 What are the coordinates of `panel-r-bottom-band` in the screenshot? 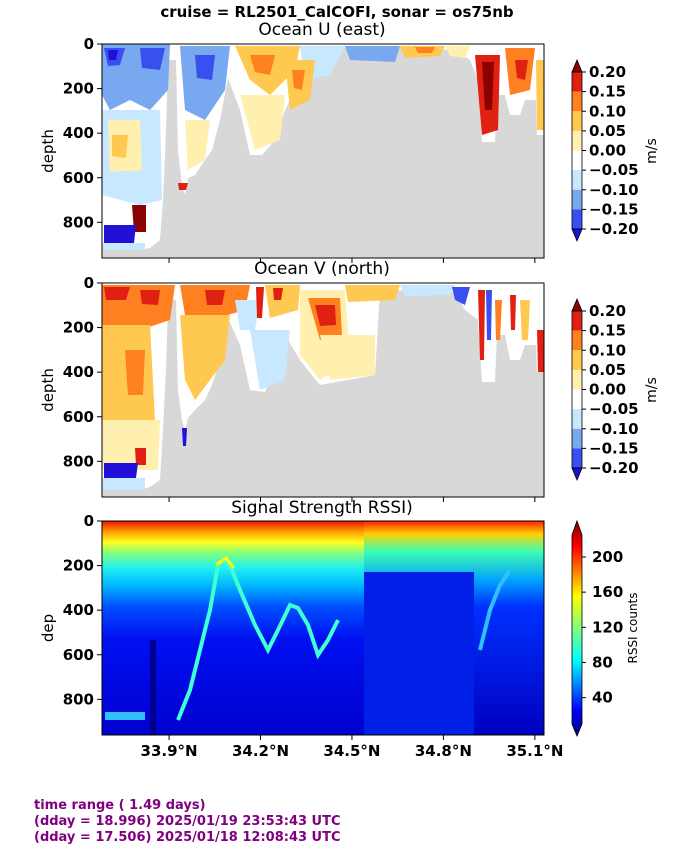 It's located at (125, 716).